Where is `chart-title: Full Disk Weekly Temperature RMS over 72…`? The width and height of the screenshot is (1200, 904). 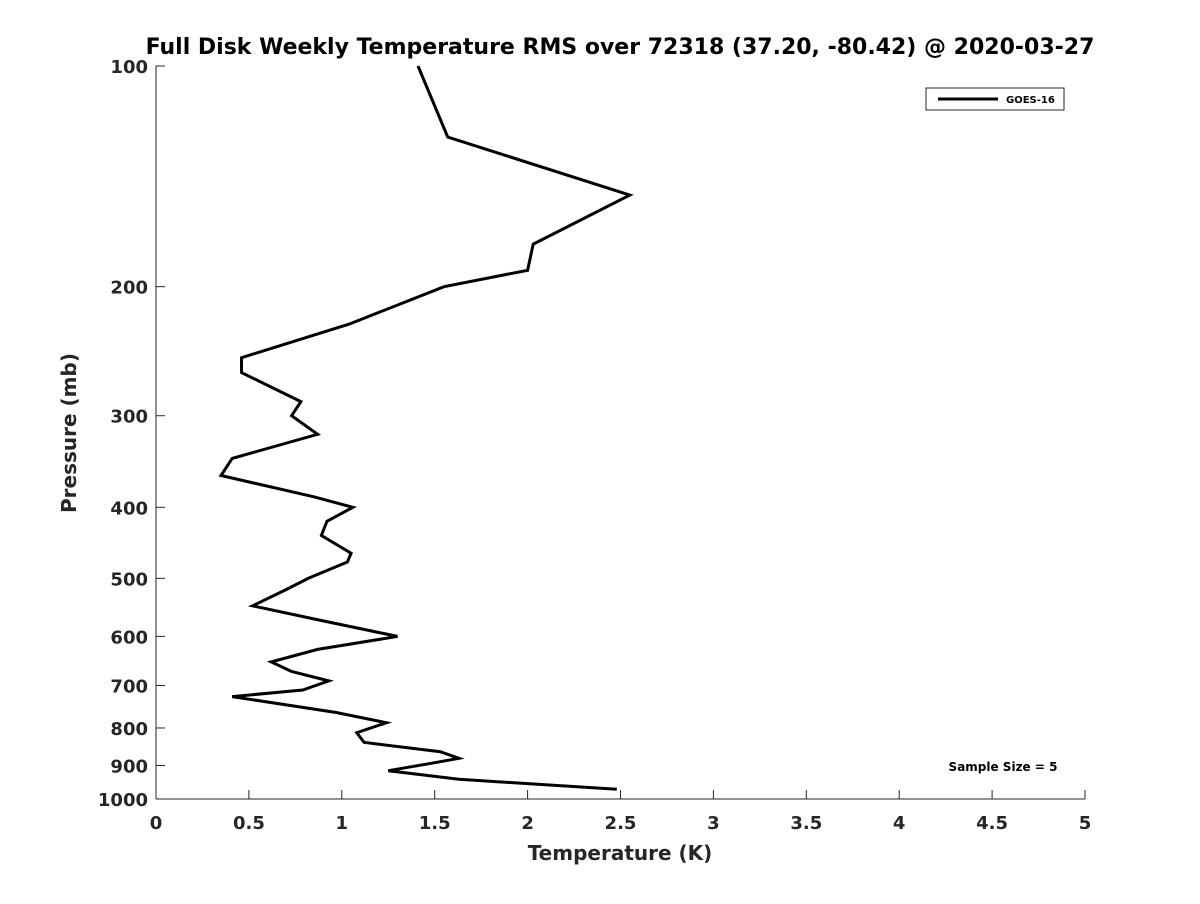 chart-title: Full Disk Weekly Temperature RMS over 72… is located at coordinates (620, 47).